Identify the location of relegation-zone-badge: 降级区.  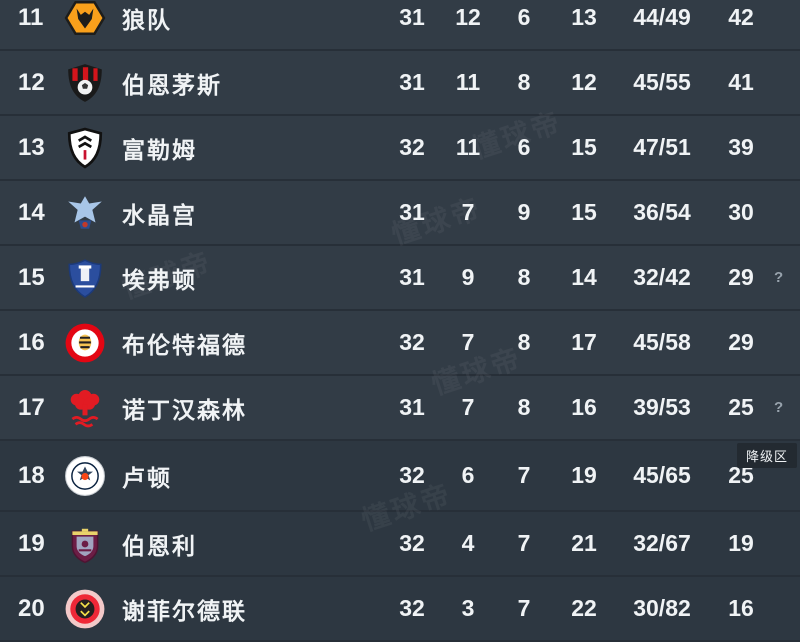
(766, 455).